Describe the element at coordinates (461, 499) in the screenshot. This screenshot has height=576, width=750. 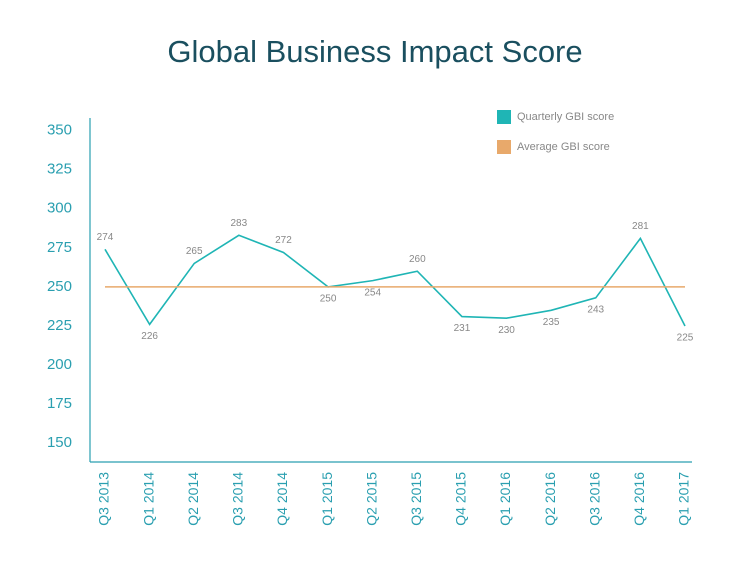
I see `x-tick-label: Q4 2015` at that location.